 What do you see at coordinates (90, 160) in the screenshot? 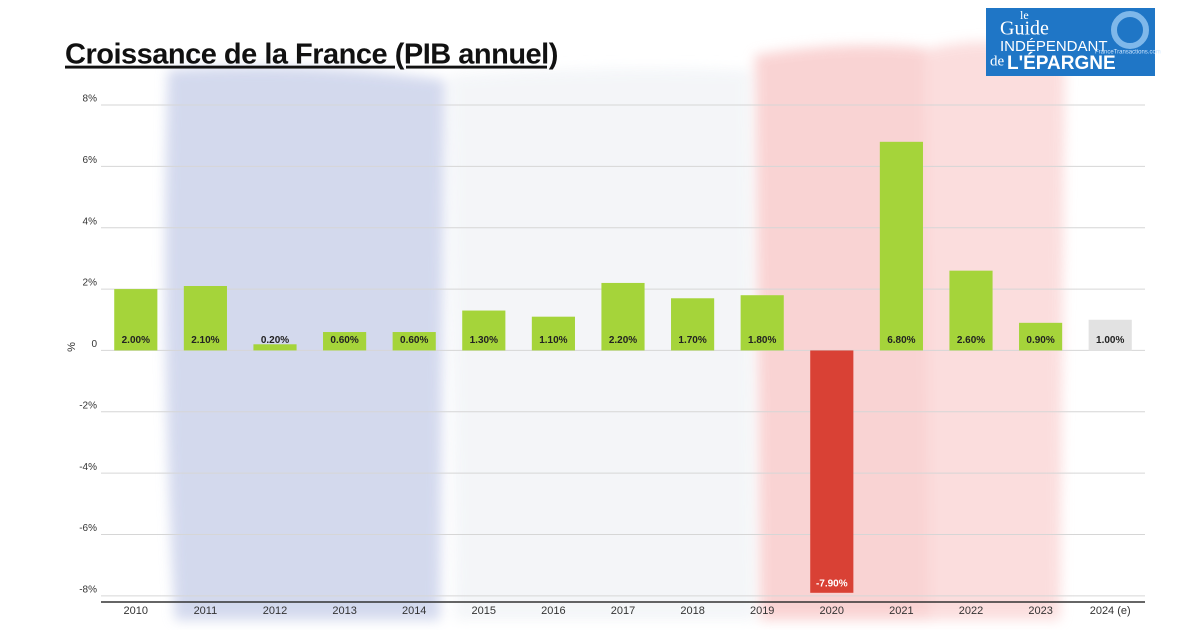
I see `y-tick-label: 6%` at bounding box center [90, 160].